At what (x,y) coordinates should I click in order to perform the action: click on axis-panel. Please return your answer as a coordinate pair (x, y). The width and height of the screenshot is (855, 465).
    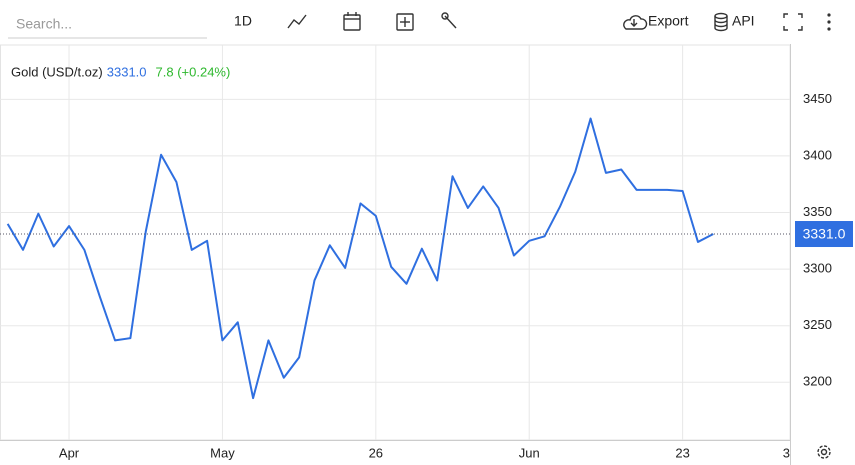
    Looking at the image, I should click on (823, 255).